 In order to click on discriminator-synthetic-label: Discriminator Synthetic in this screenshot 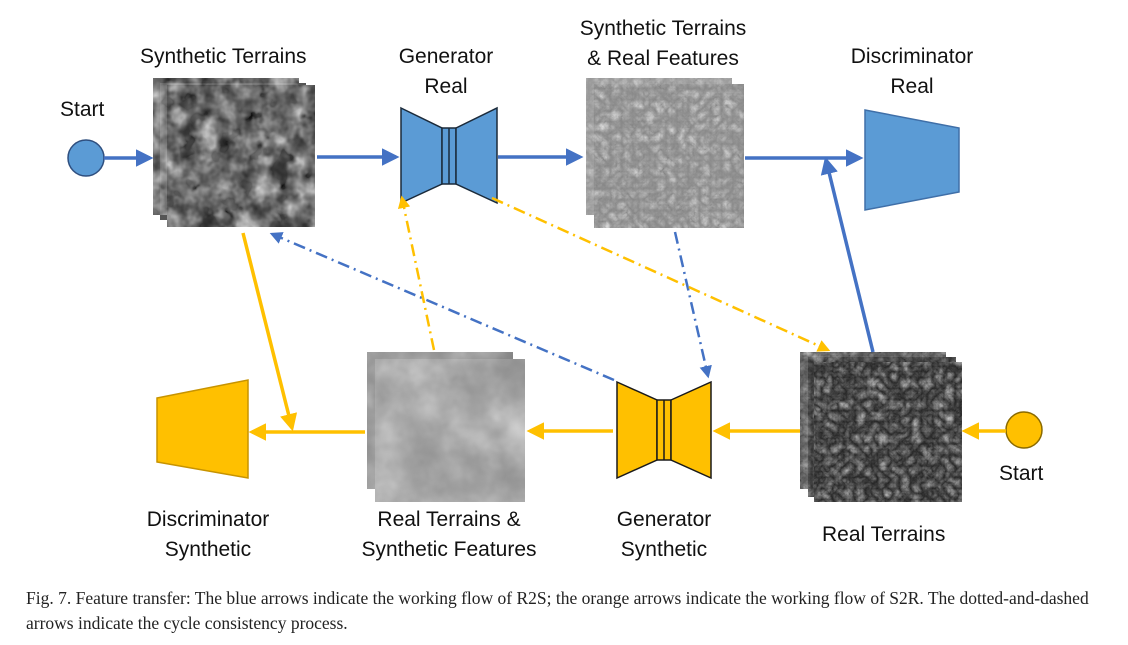, I will do `click(208, 535)`.